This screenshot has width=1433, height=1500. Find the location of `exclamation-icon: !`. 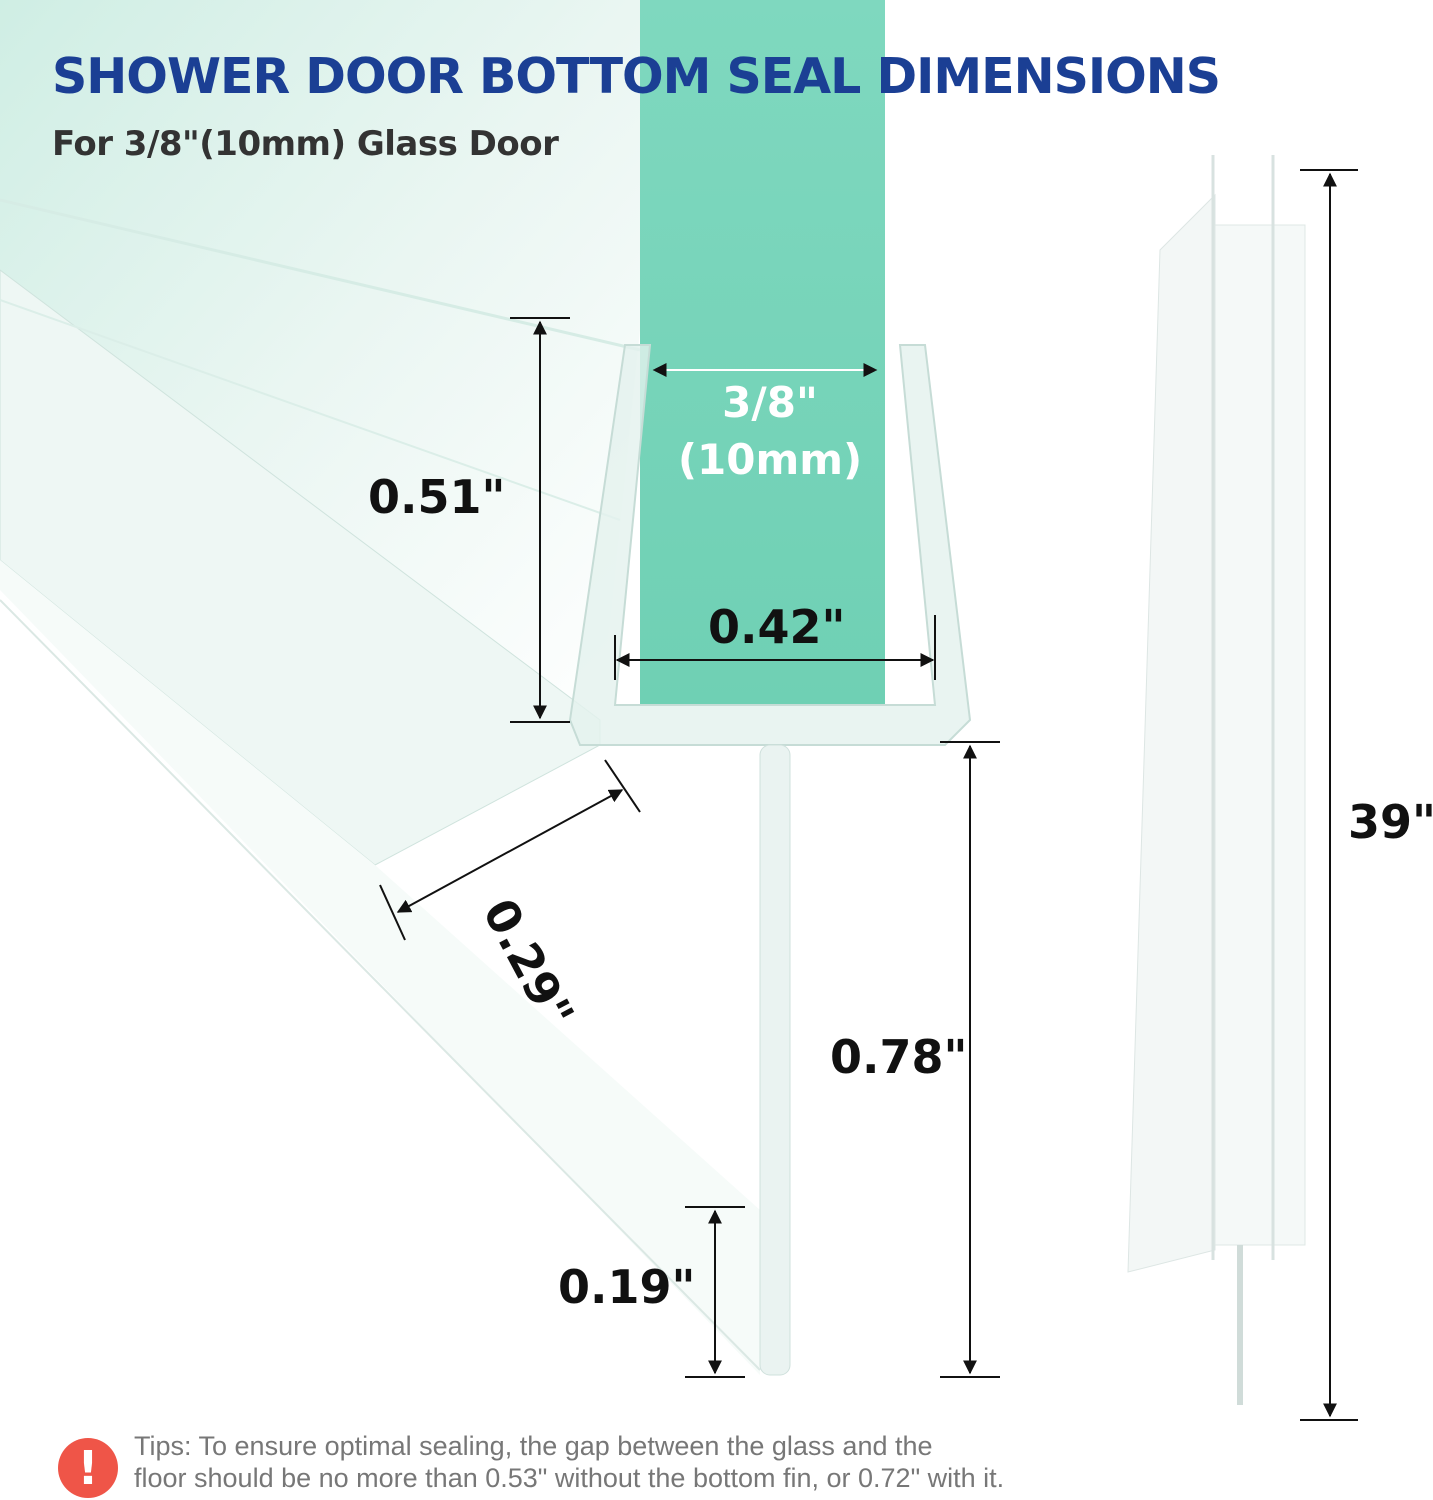

exclamation-icon: ! is located at coordinates (88, 1468).